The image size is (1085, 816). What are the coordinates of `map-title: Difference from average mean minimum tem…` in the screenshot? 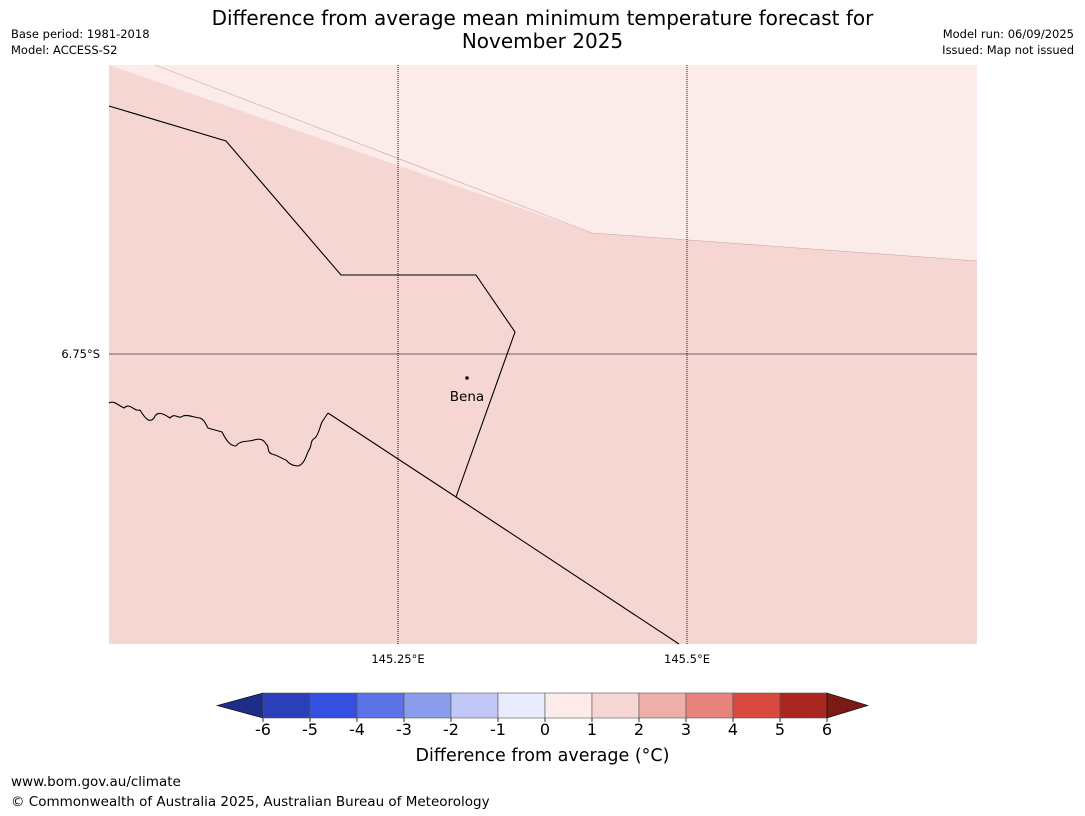 It's located at (542, 29).